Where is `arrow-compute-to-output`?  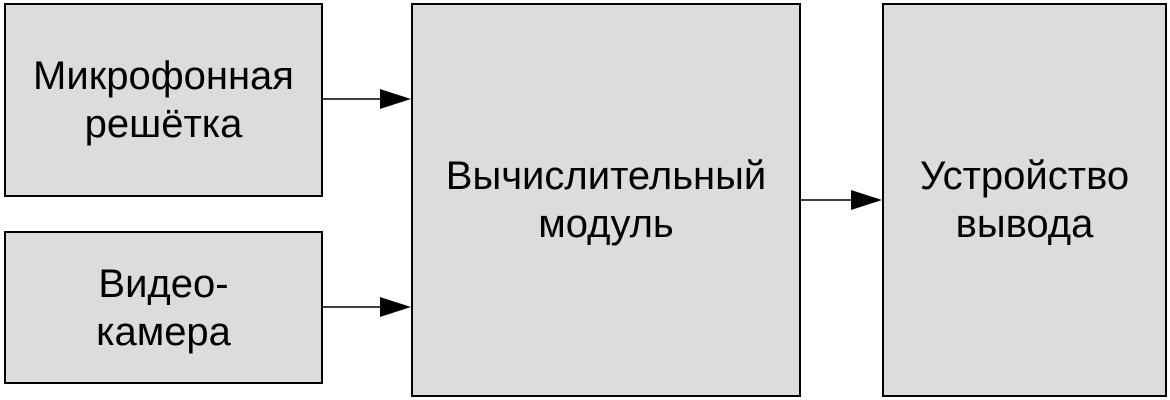 arrow-compute-to-output is located at coordinates (841, 200).